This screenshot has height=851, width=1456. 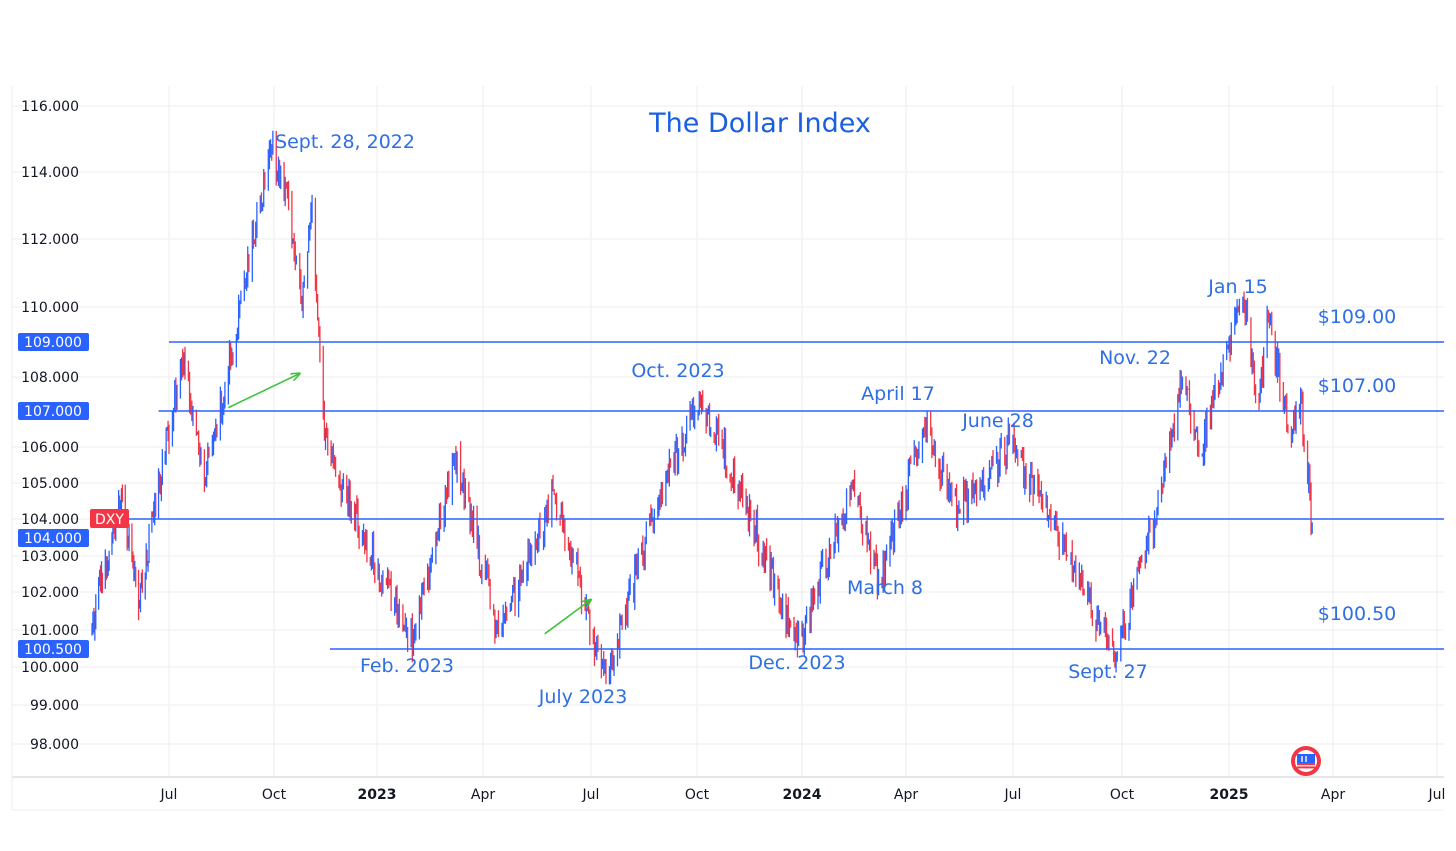 I want to click on y-tick-label: 108.000, so click(x=50, y=378).